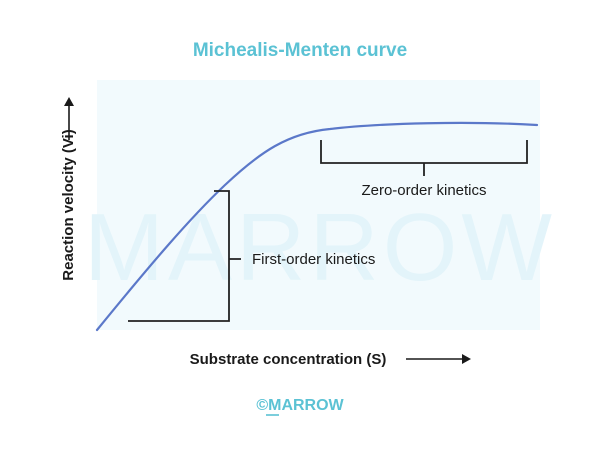 The image size is (600, 450). What do you see at coordinates (300, 405) in the screenshot?
I see `footer-brand: ©MARROW` at bounding box center [300, 405].